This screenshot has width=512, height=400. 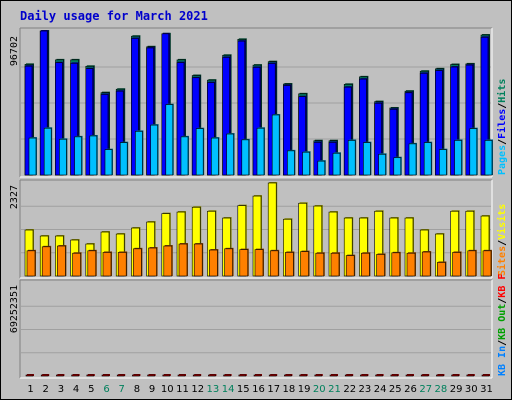 What do you see at coordinates (197, 389) in the screenshot?
I see `x-label-day-12: 12` at bounding box center [197, 389].